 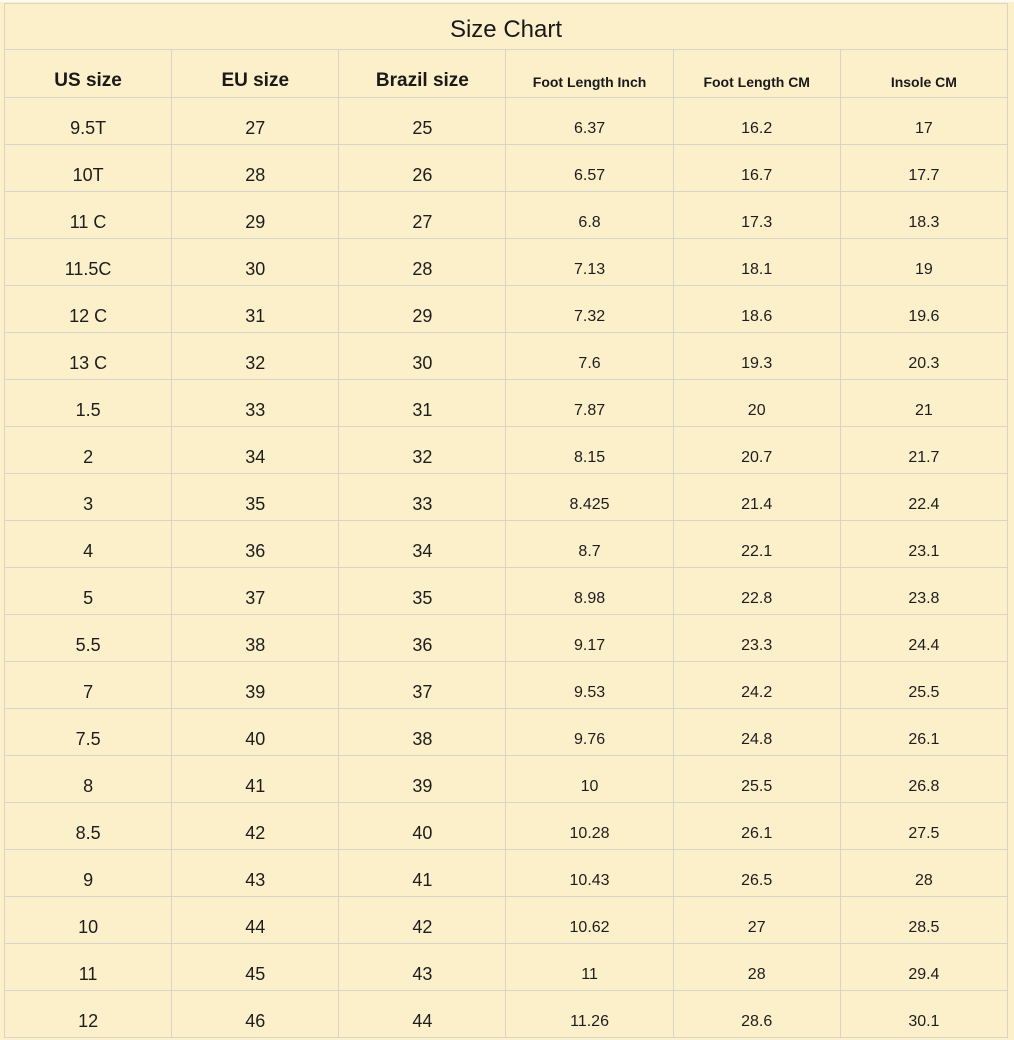 What do you see at coordinates (255, 309) in the screenshot?
I see `cell-r5-c2: 31` at bounding box center [255, 309].